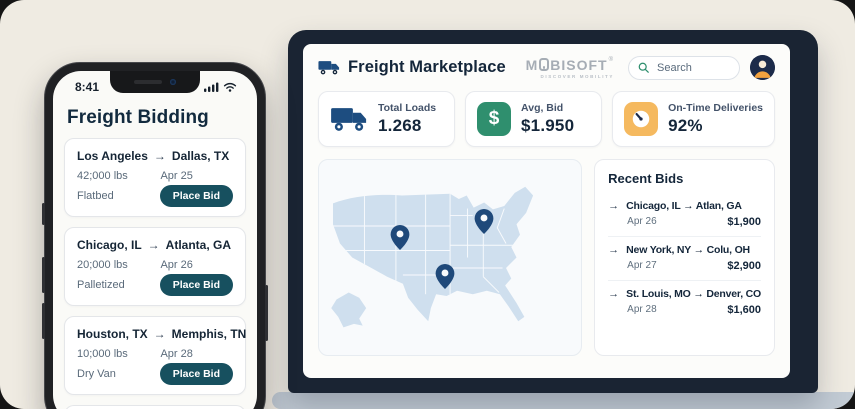 The width and height of the screenshot is (855, 409). Describe the element at coordinates (211, 87) in the screenshot. I see `signal-bars-icon` at that location.